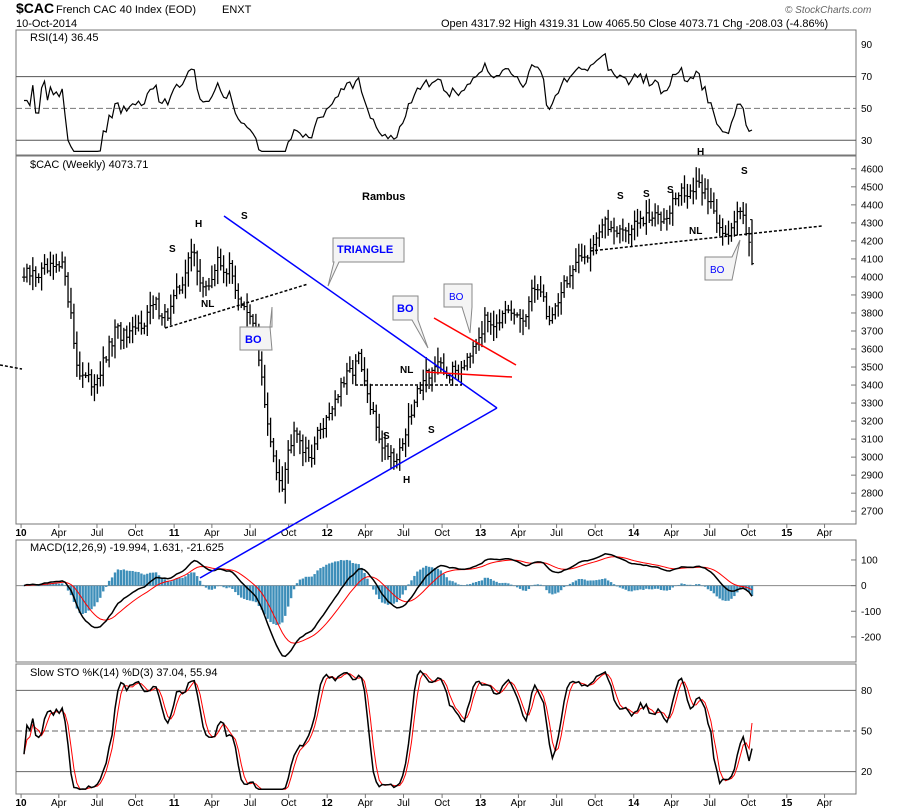 The height and width of the screenshot is (811, 900). I want to click on channel-upper-line, so click(475, 341).